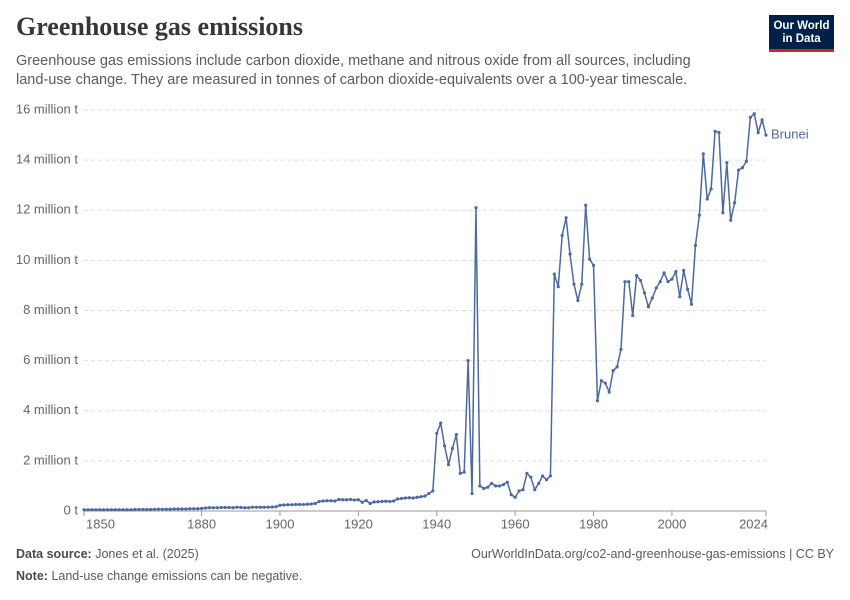 Image resolution: width=850 pixels, height=600 pixels. What do you see at coordinates (593, 523) in the screenshot?
I see `x-tick-label: 1980` at bounding box center [593, 523].